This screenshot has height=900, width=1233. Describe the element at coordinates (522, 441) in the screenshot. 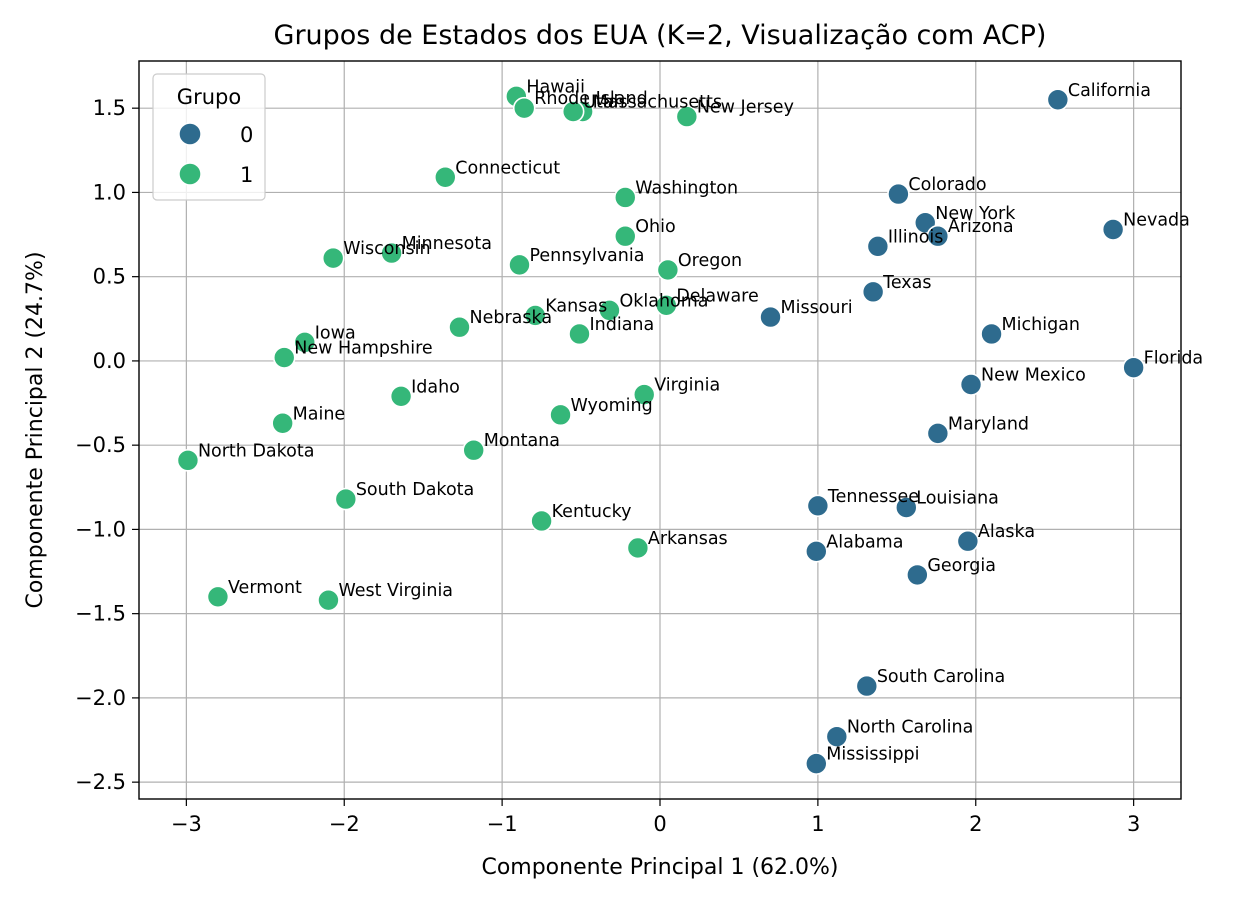

I see `point-label: Montana` at that location.